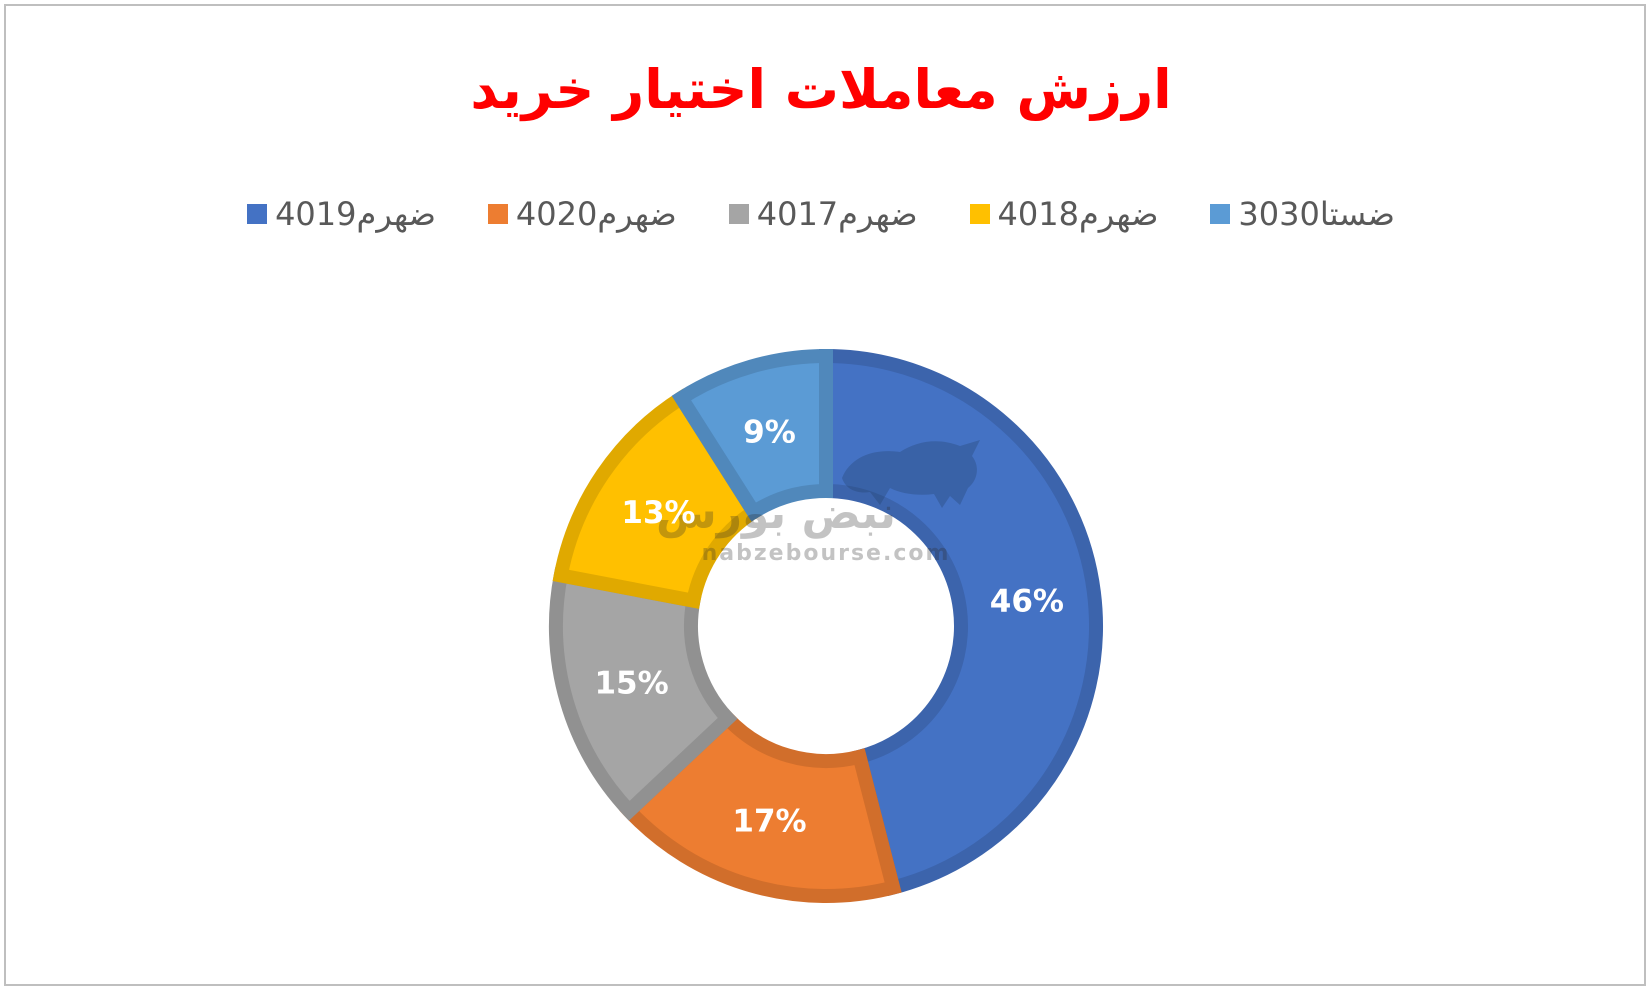  I want to click on legend-label: ضهرم4017, so click(837, 214).